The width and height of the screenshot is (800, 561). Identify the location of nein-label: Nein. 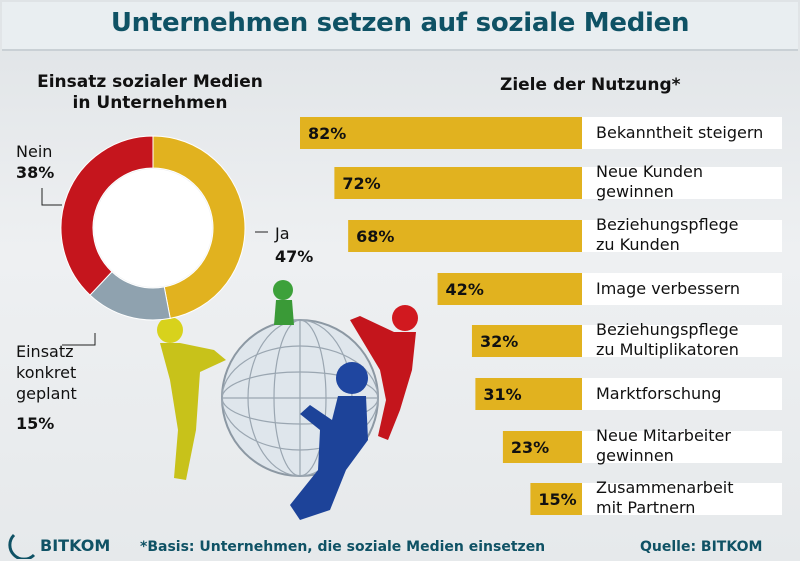
(34, 151).